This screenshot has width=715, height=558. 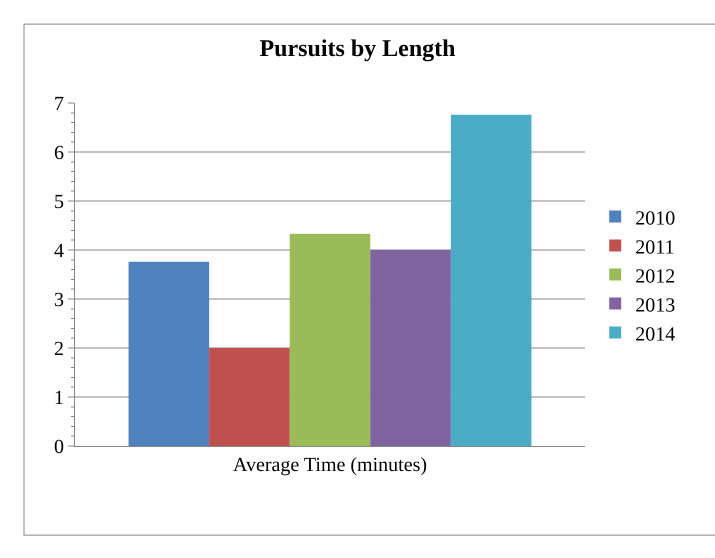 What do you see at coordinates (59, 349) in the screenshot?
I see `y-tick-label: 2` at bounding box center [59, 349].